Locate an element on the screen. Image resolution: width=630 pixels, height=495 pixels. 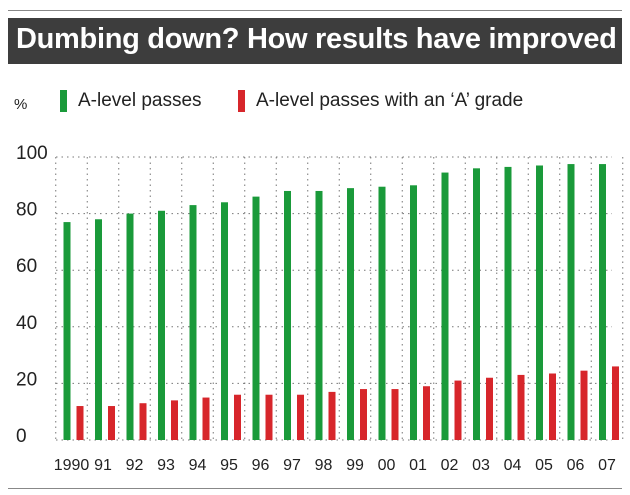
chart-title: Dumbing down? How results have improved is located at coordinates (316, 39).